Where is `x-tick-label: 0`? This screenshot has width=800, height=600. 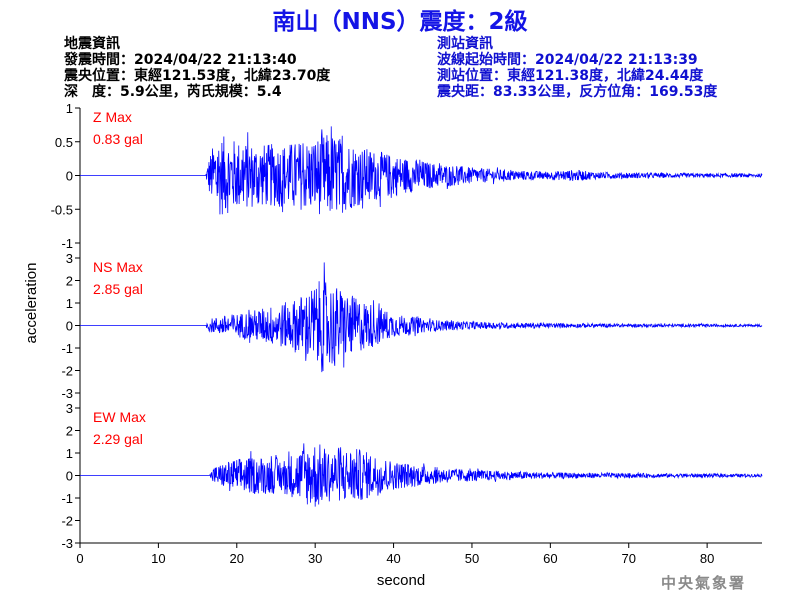
x-tick-label: 0 is located at coordinates (79, 558).